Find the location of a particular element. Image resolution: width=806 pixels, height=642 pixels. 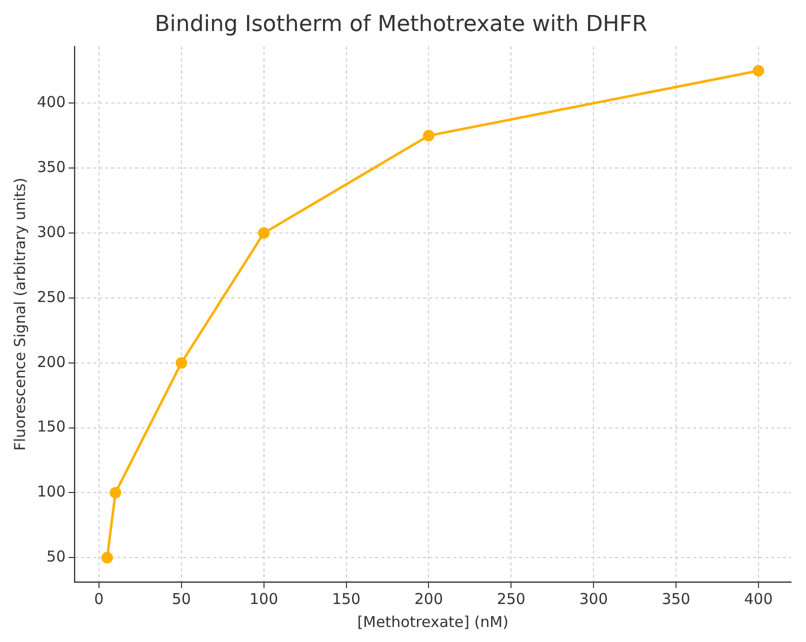

y-tick-label: 350 is located at coordinates (51, 167).